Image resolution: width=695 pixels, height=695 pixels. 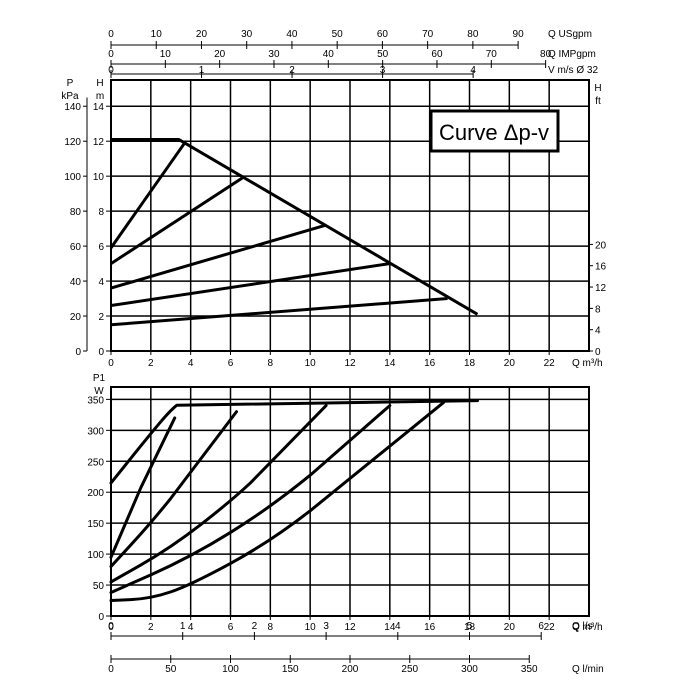 I want to click on top-axis-tick-label: 3, so click(x=383, y=70).